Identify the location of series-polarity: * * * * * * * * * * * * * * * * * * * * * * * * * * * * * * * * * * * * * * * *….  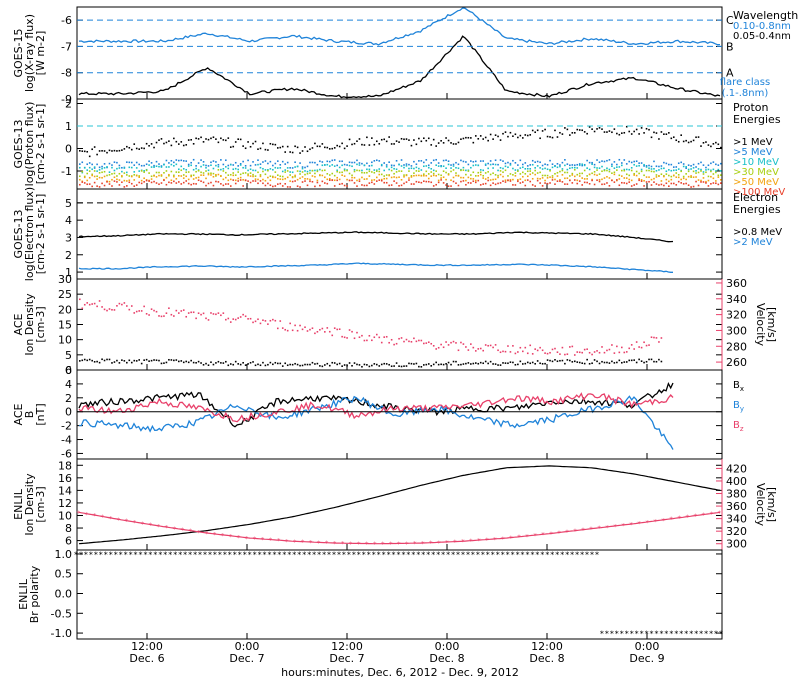
(398, 594).